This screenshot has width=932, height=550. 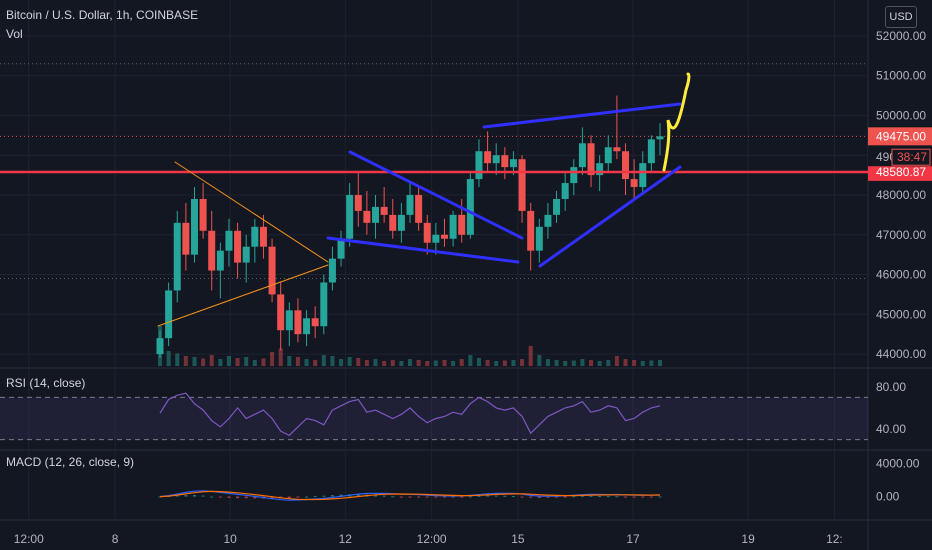 I want to click on macd-tick-label: 0.00, so click(x=888, y=497).